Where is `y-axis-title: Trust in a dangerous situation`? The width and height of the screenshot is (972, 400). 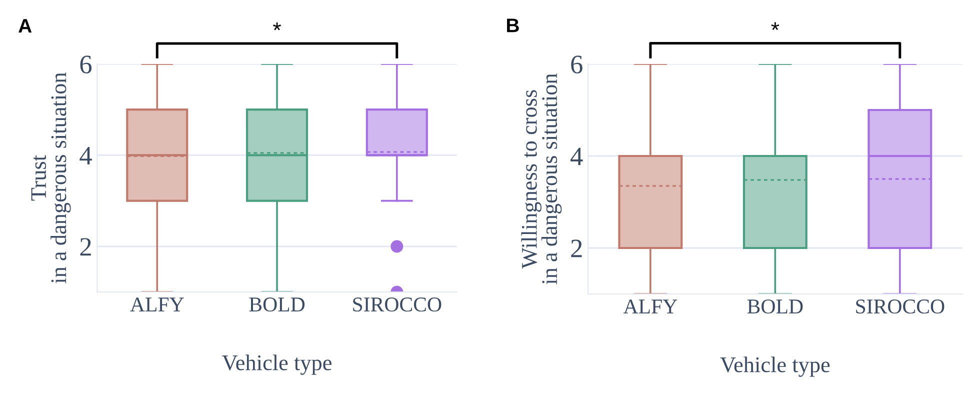 y-axis-title: Trust in a dangerous situation is located at coordinates (51, 178).